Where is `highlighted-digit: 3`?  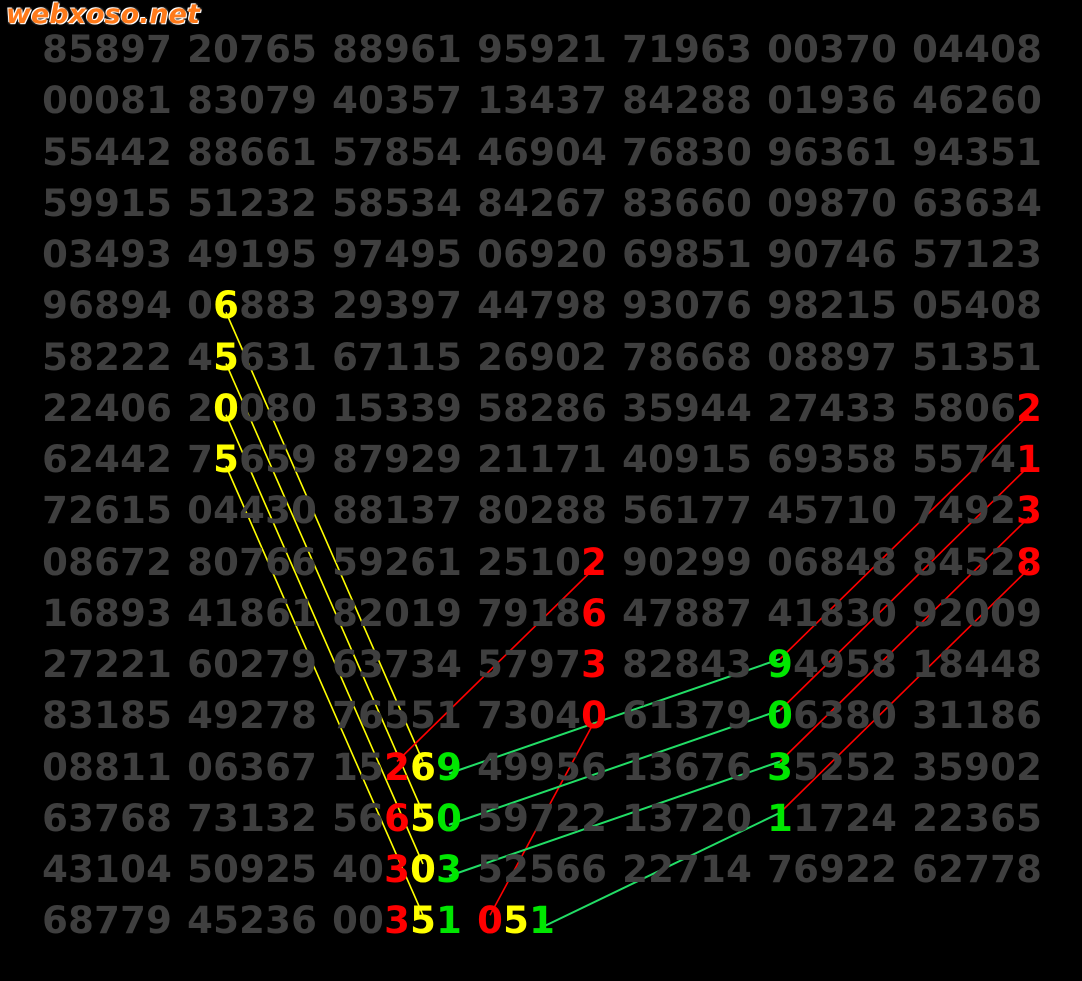 highlighted-digit: 3 is located at coordinates (449, 869).